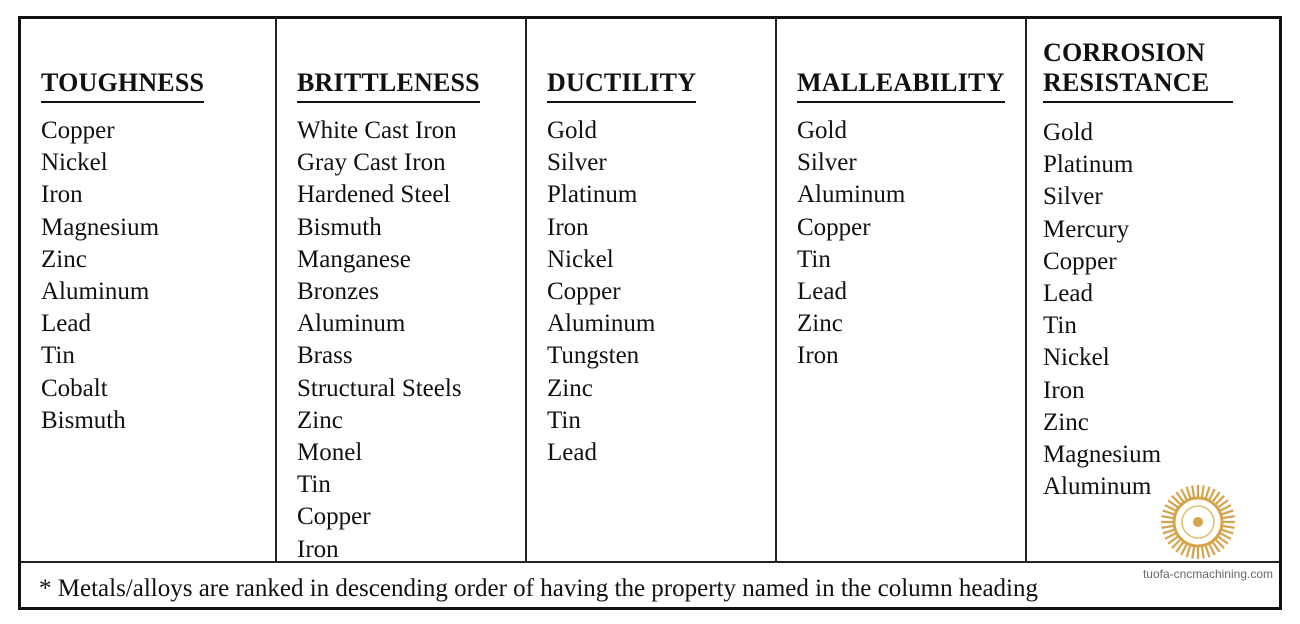 The width and height of the screenshot is (1300, 624). What do you see at coordinates (621, 85) in the screenshot?
I see `column-heading: DUCTILITY` at bounding box center [621, 85].